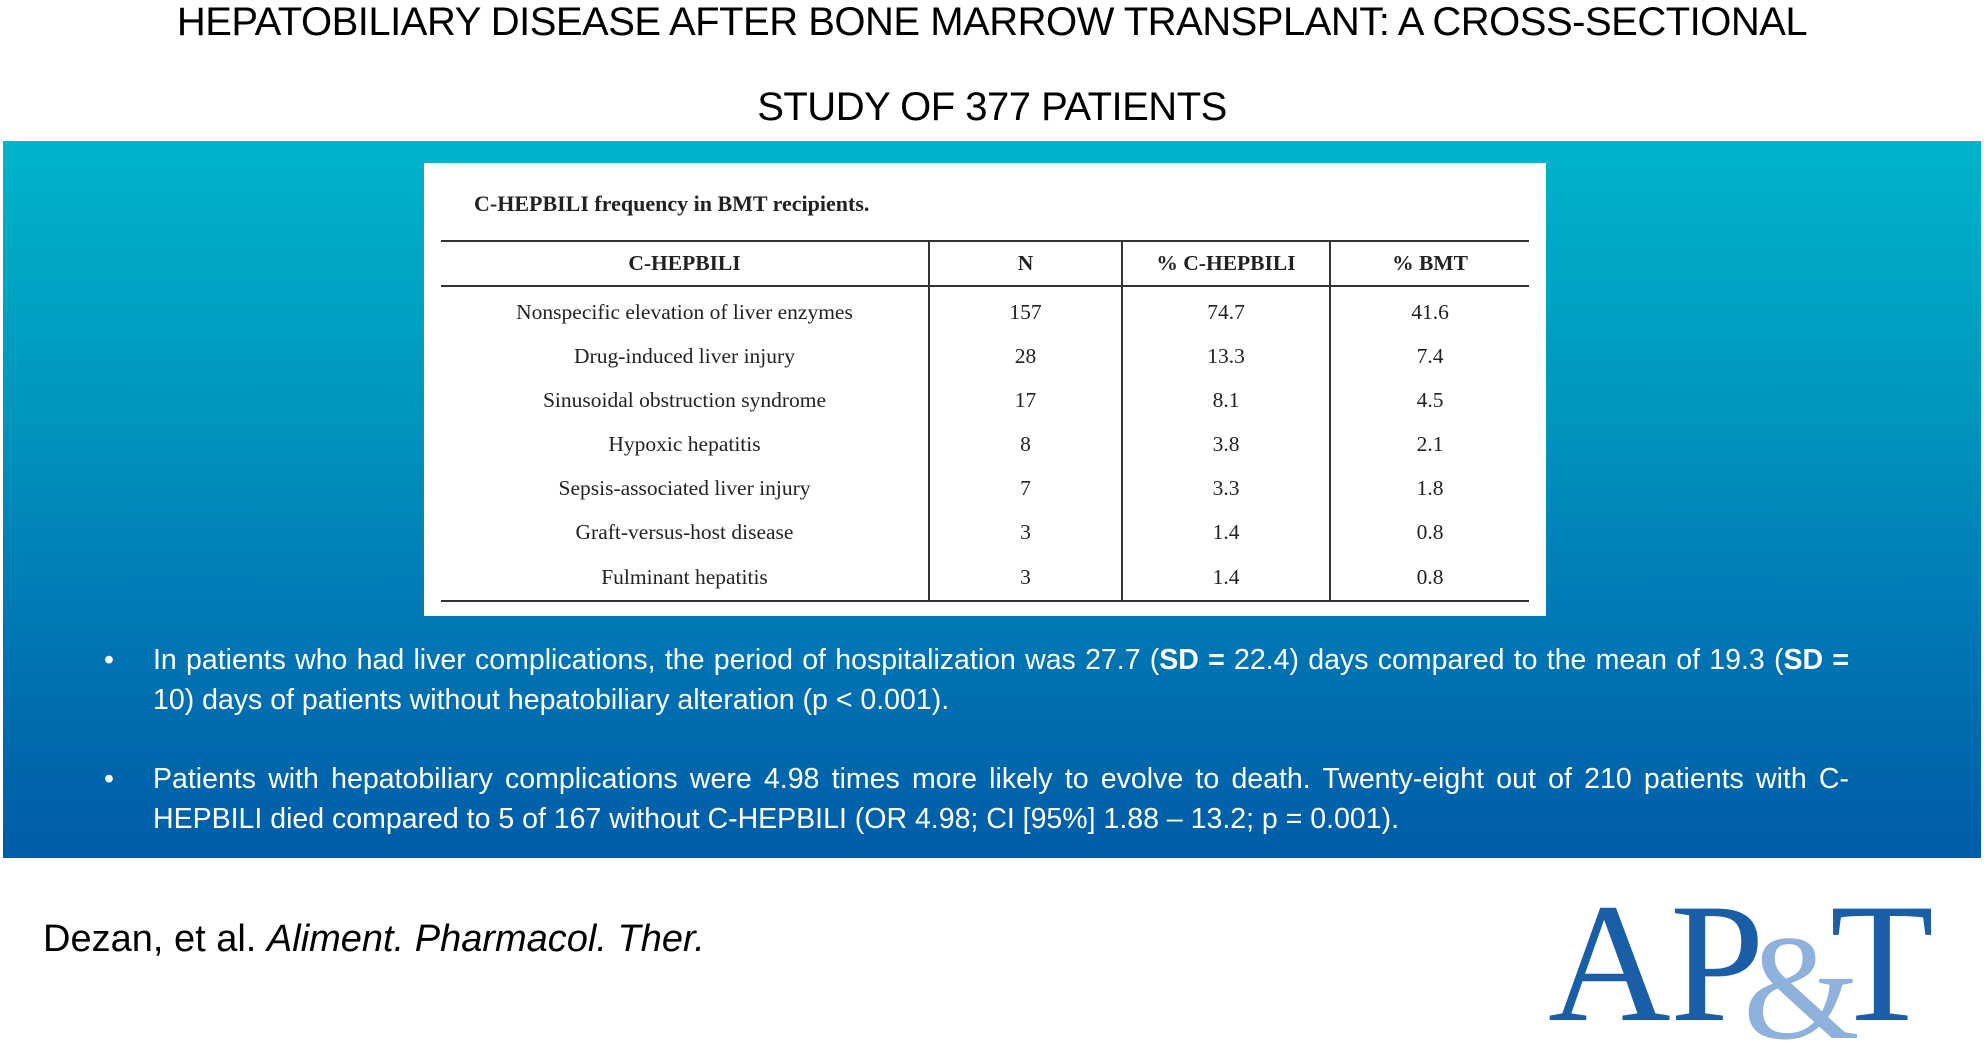  What do you see at coordinates (1226, 310) in the screenshot?
I see `table-cell: 74.7` at bounding box center [1226, 310].